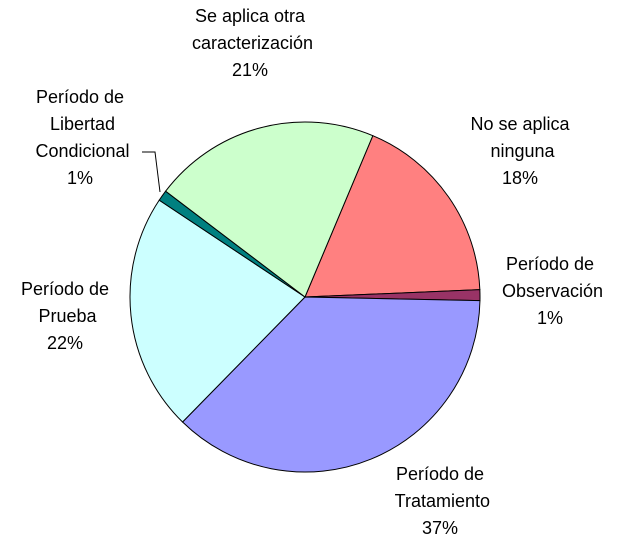  What do you see at coordinates (440, 528) in the screenshot?
I see `value-label: 37%` at bounding box center [440, 528].